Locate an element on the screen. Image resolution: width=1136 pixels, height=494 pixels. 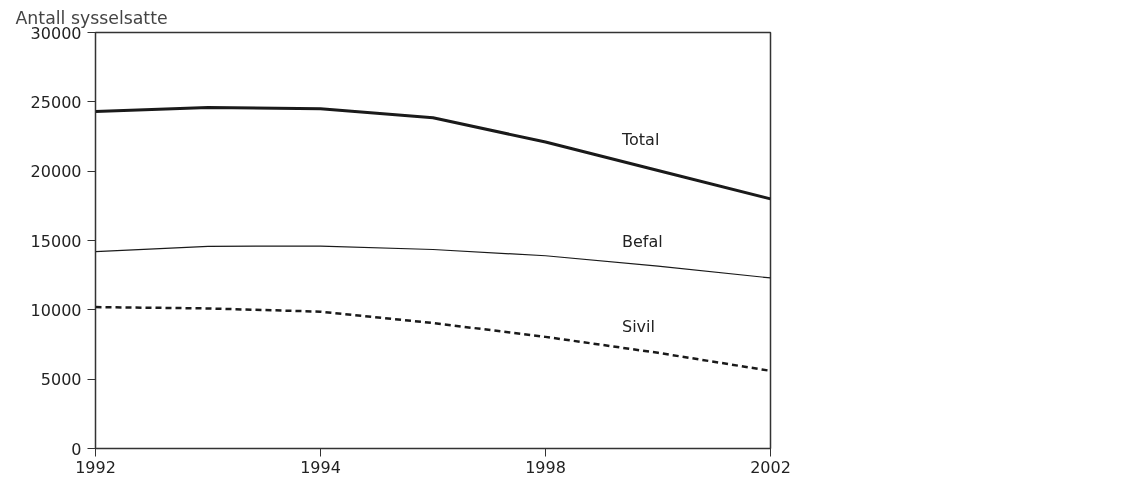
x-tick-label: 1998 is located at coordinates (545, 467).